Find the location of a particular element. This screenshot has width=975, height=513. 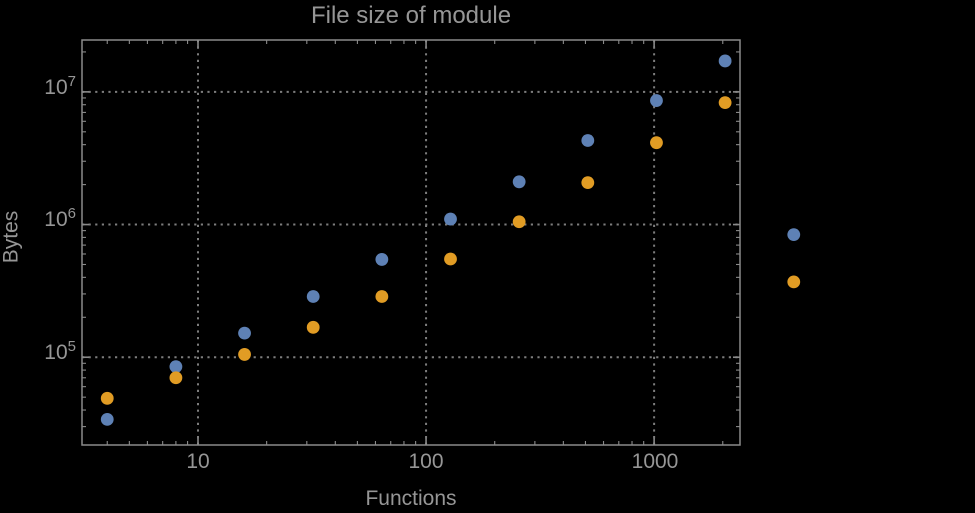

x-tick-text: 10 is located at coordinates (198, 461).